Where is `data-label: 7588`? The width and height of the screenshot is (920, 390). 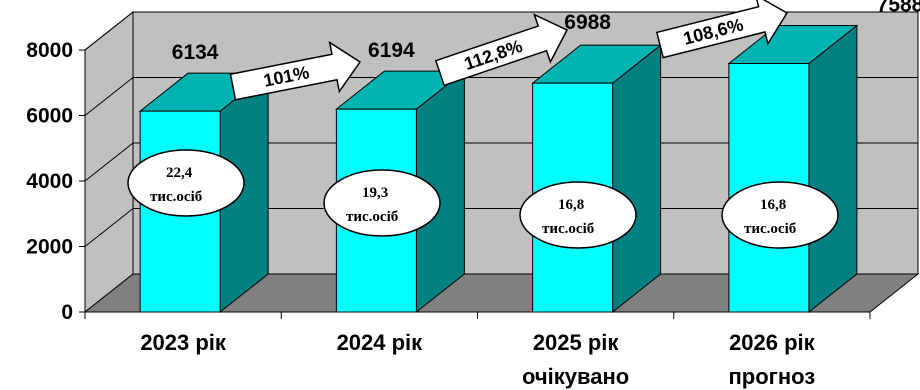 data-label: 7588 is located at coordinates (898, 8).